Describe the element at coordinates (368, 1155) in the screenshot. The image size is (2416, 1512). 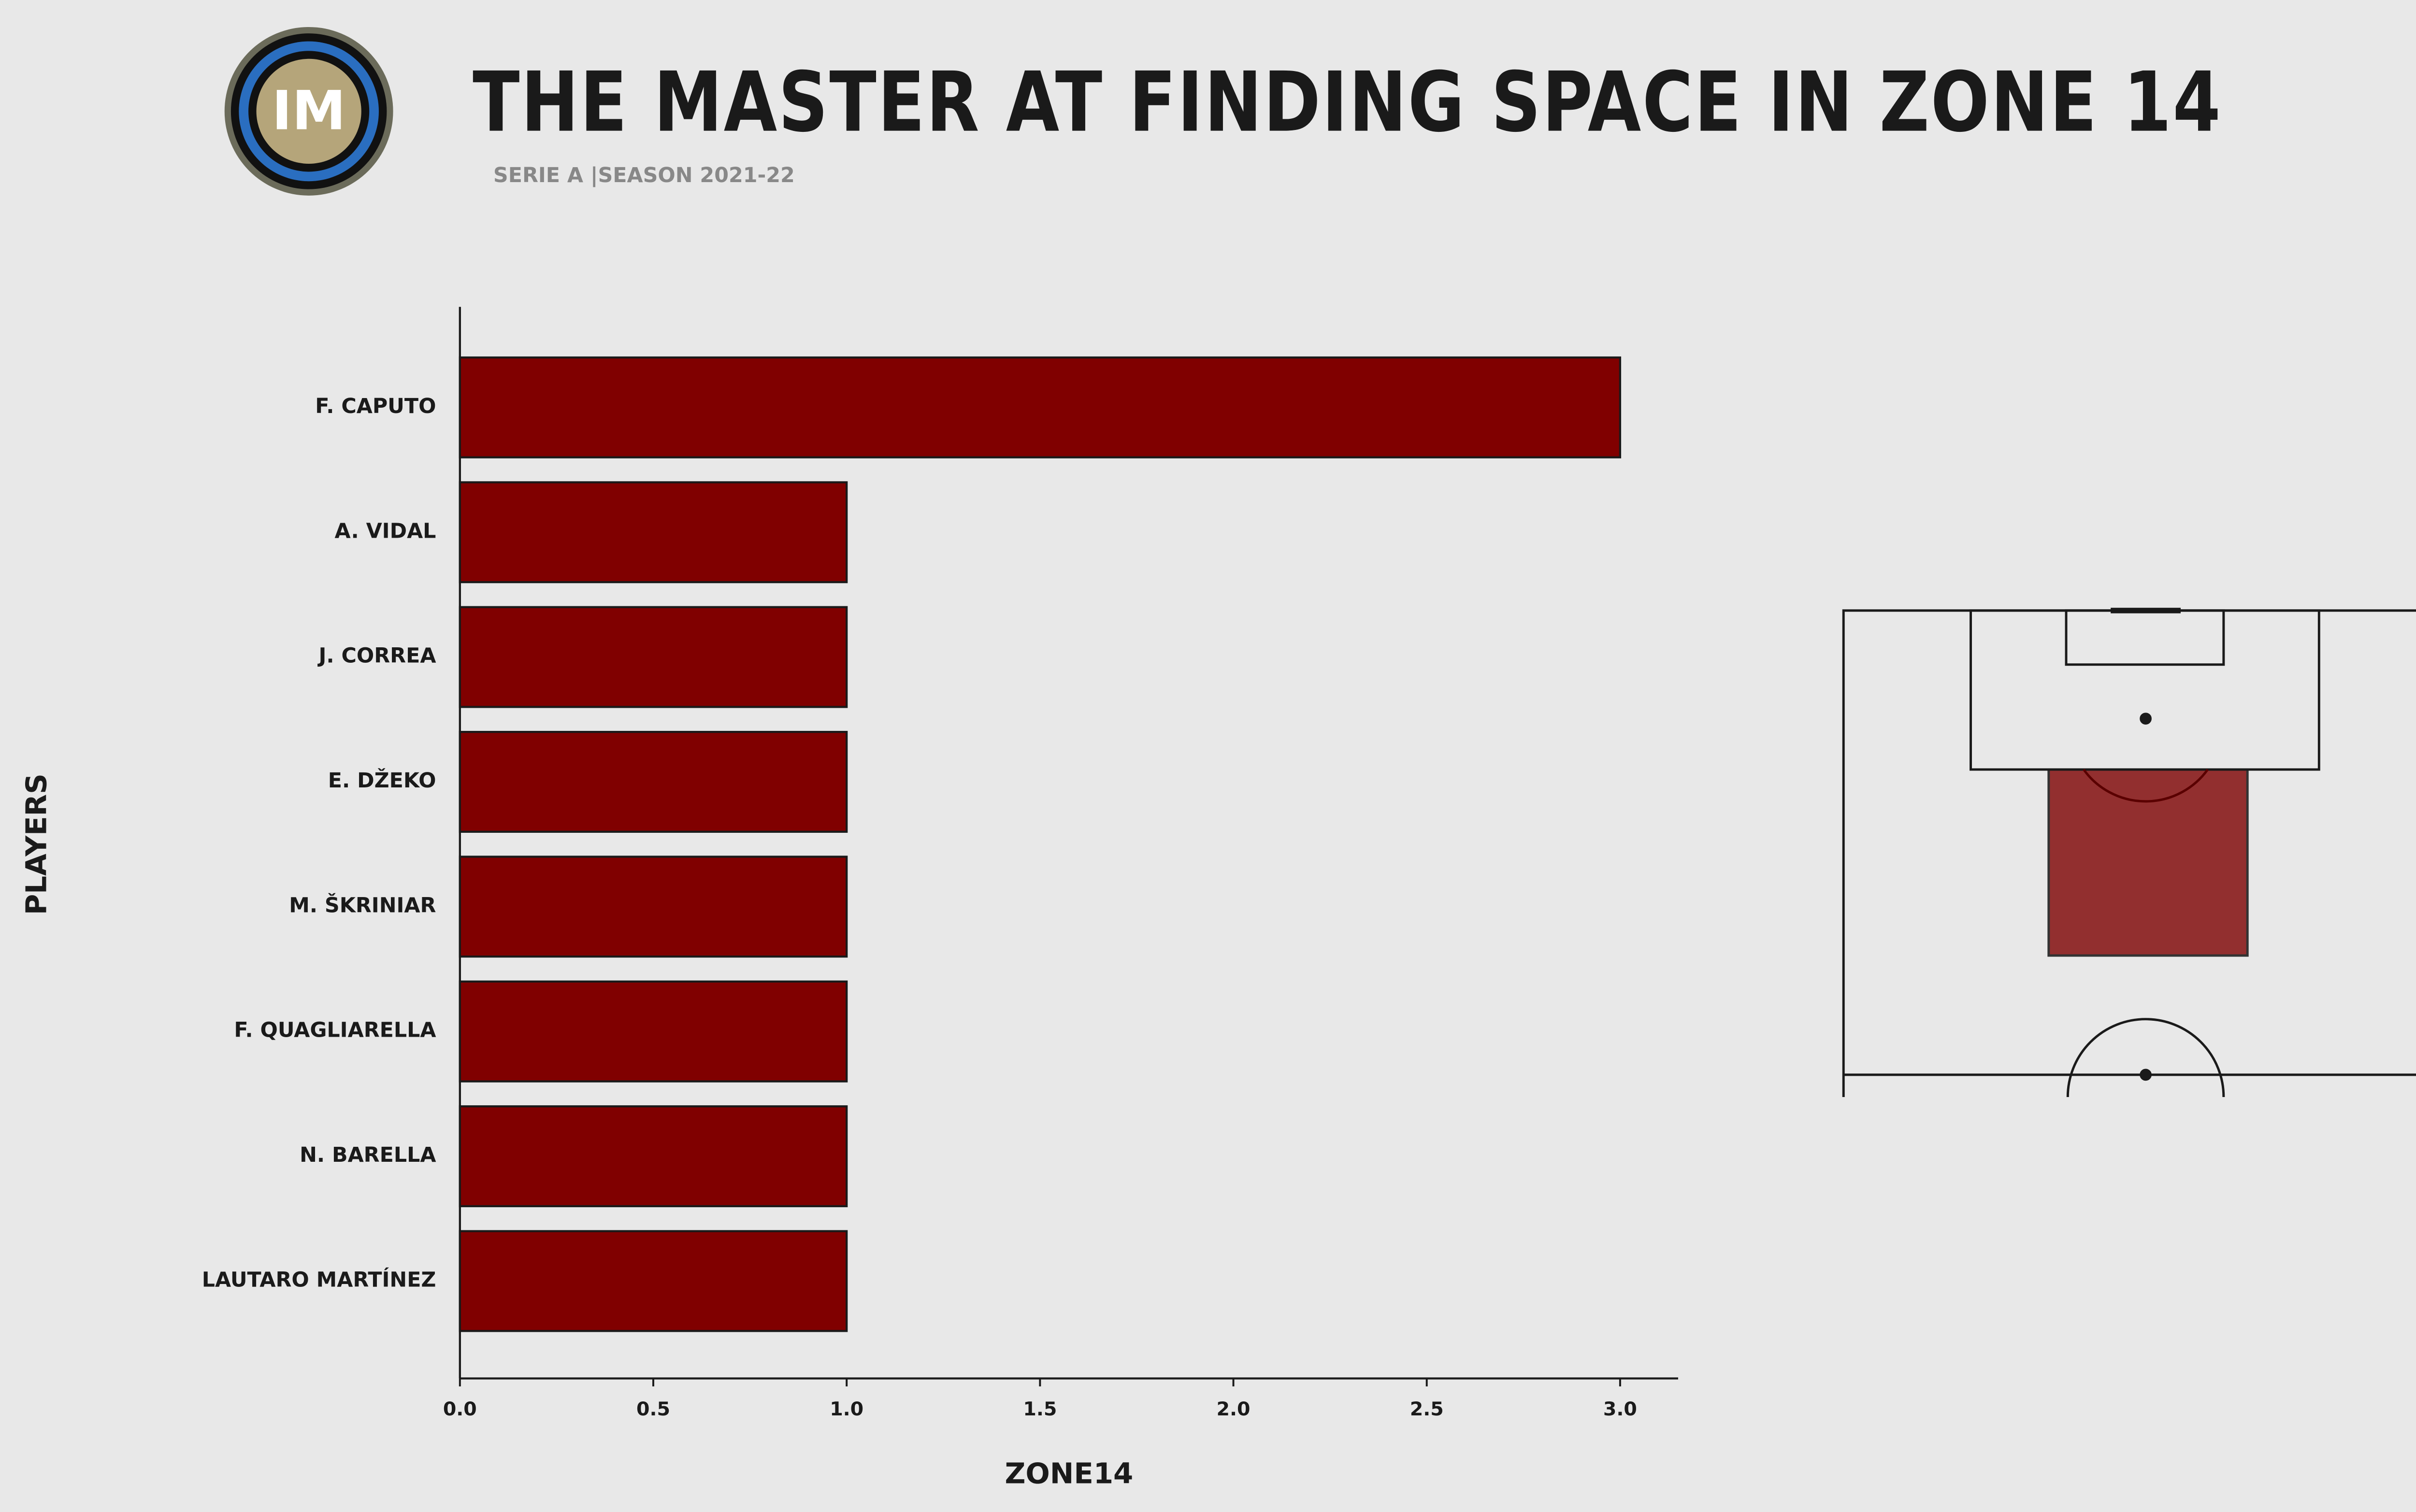
I see `y-tick-label: N. BARELLA` at that location.